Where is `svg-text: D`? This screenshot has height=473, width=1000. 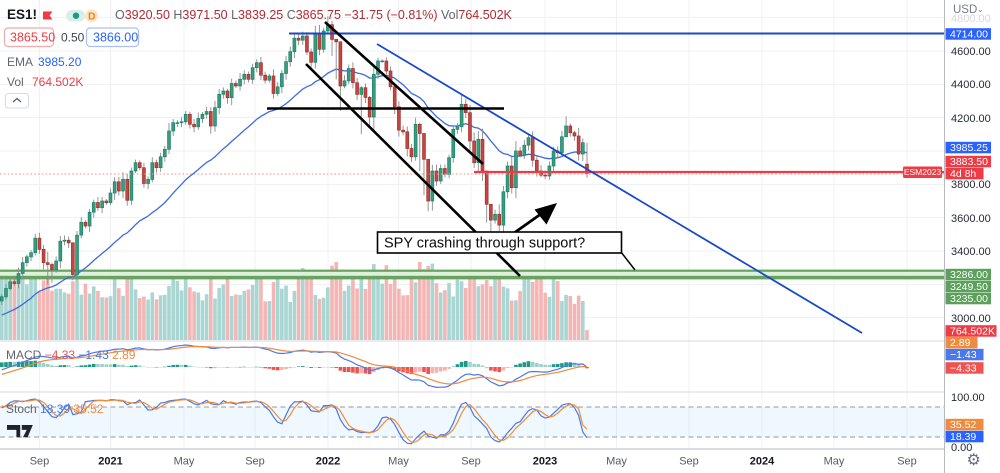 svg-text: D is located at coordinates (92, 17).